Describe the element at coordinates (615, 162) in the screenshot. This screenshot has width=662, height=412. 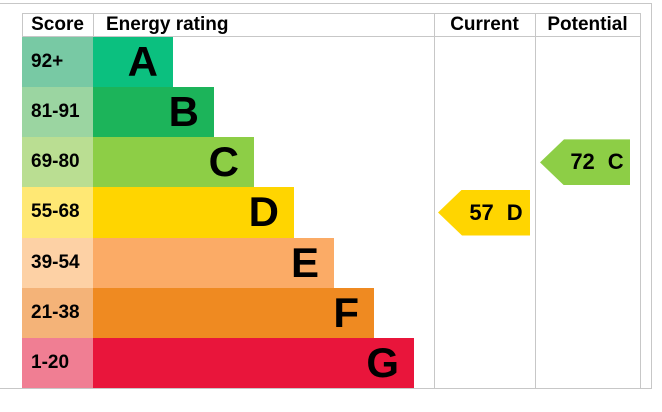
I see `potential-rating-letter: C` at that location.